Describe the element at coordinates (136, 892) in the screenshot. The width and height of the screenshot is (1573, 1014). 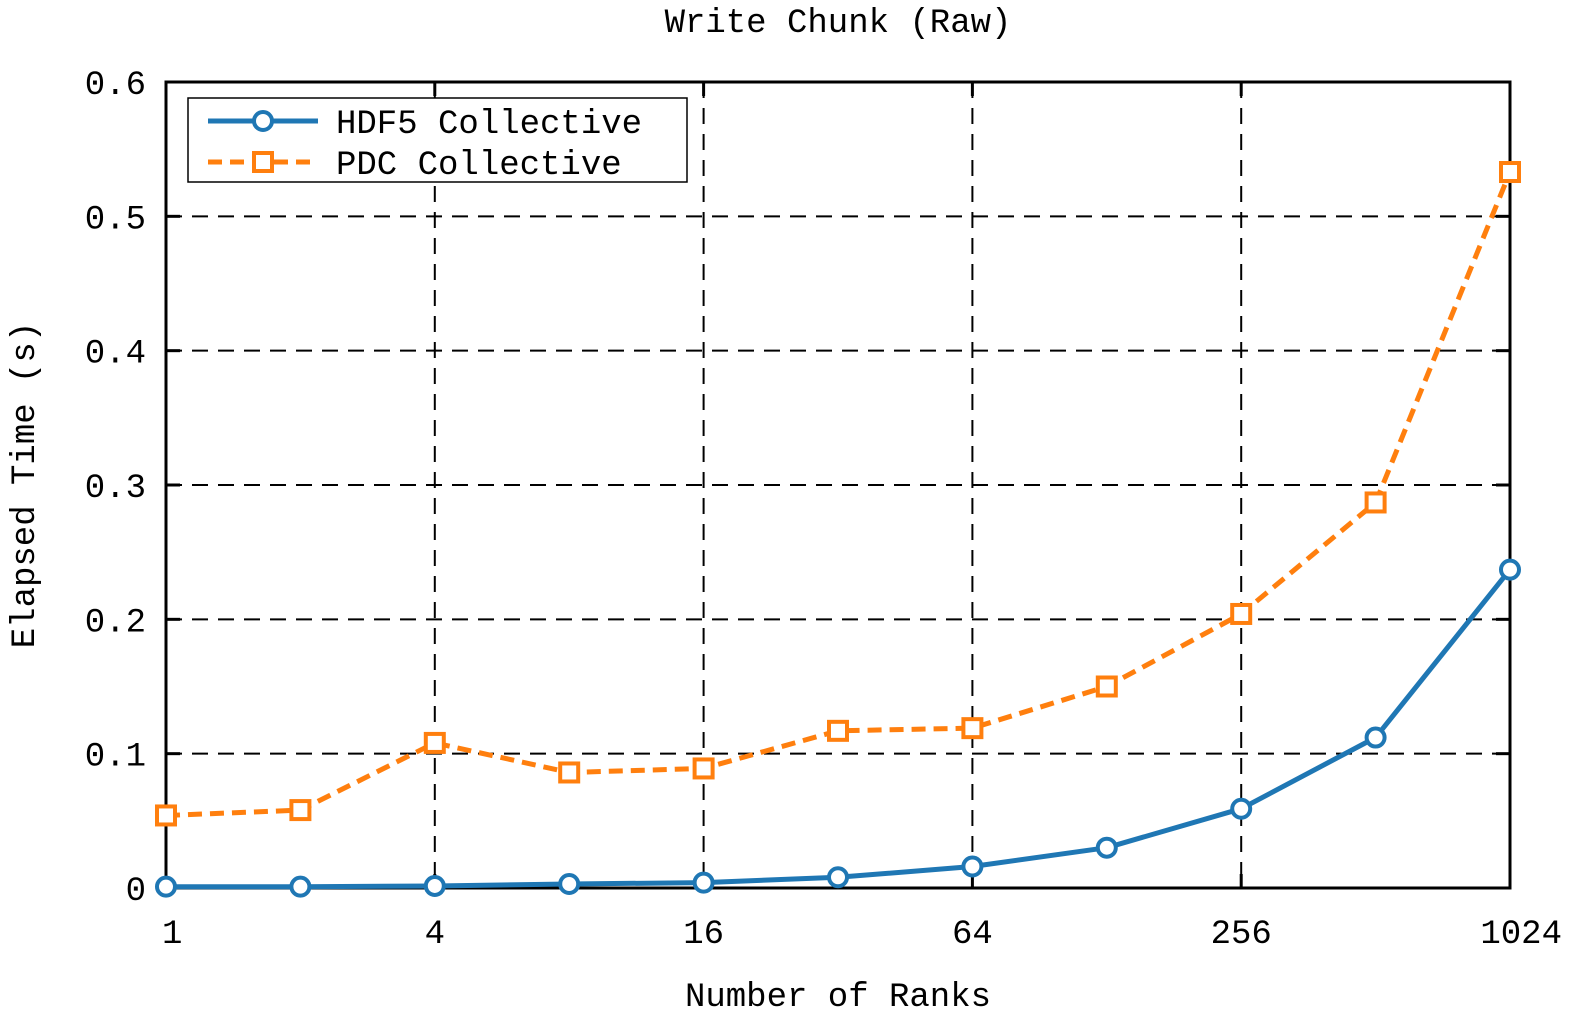
I see `y-tick-label: 0` at that location.